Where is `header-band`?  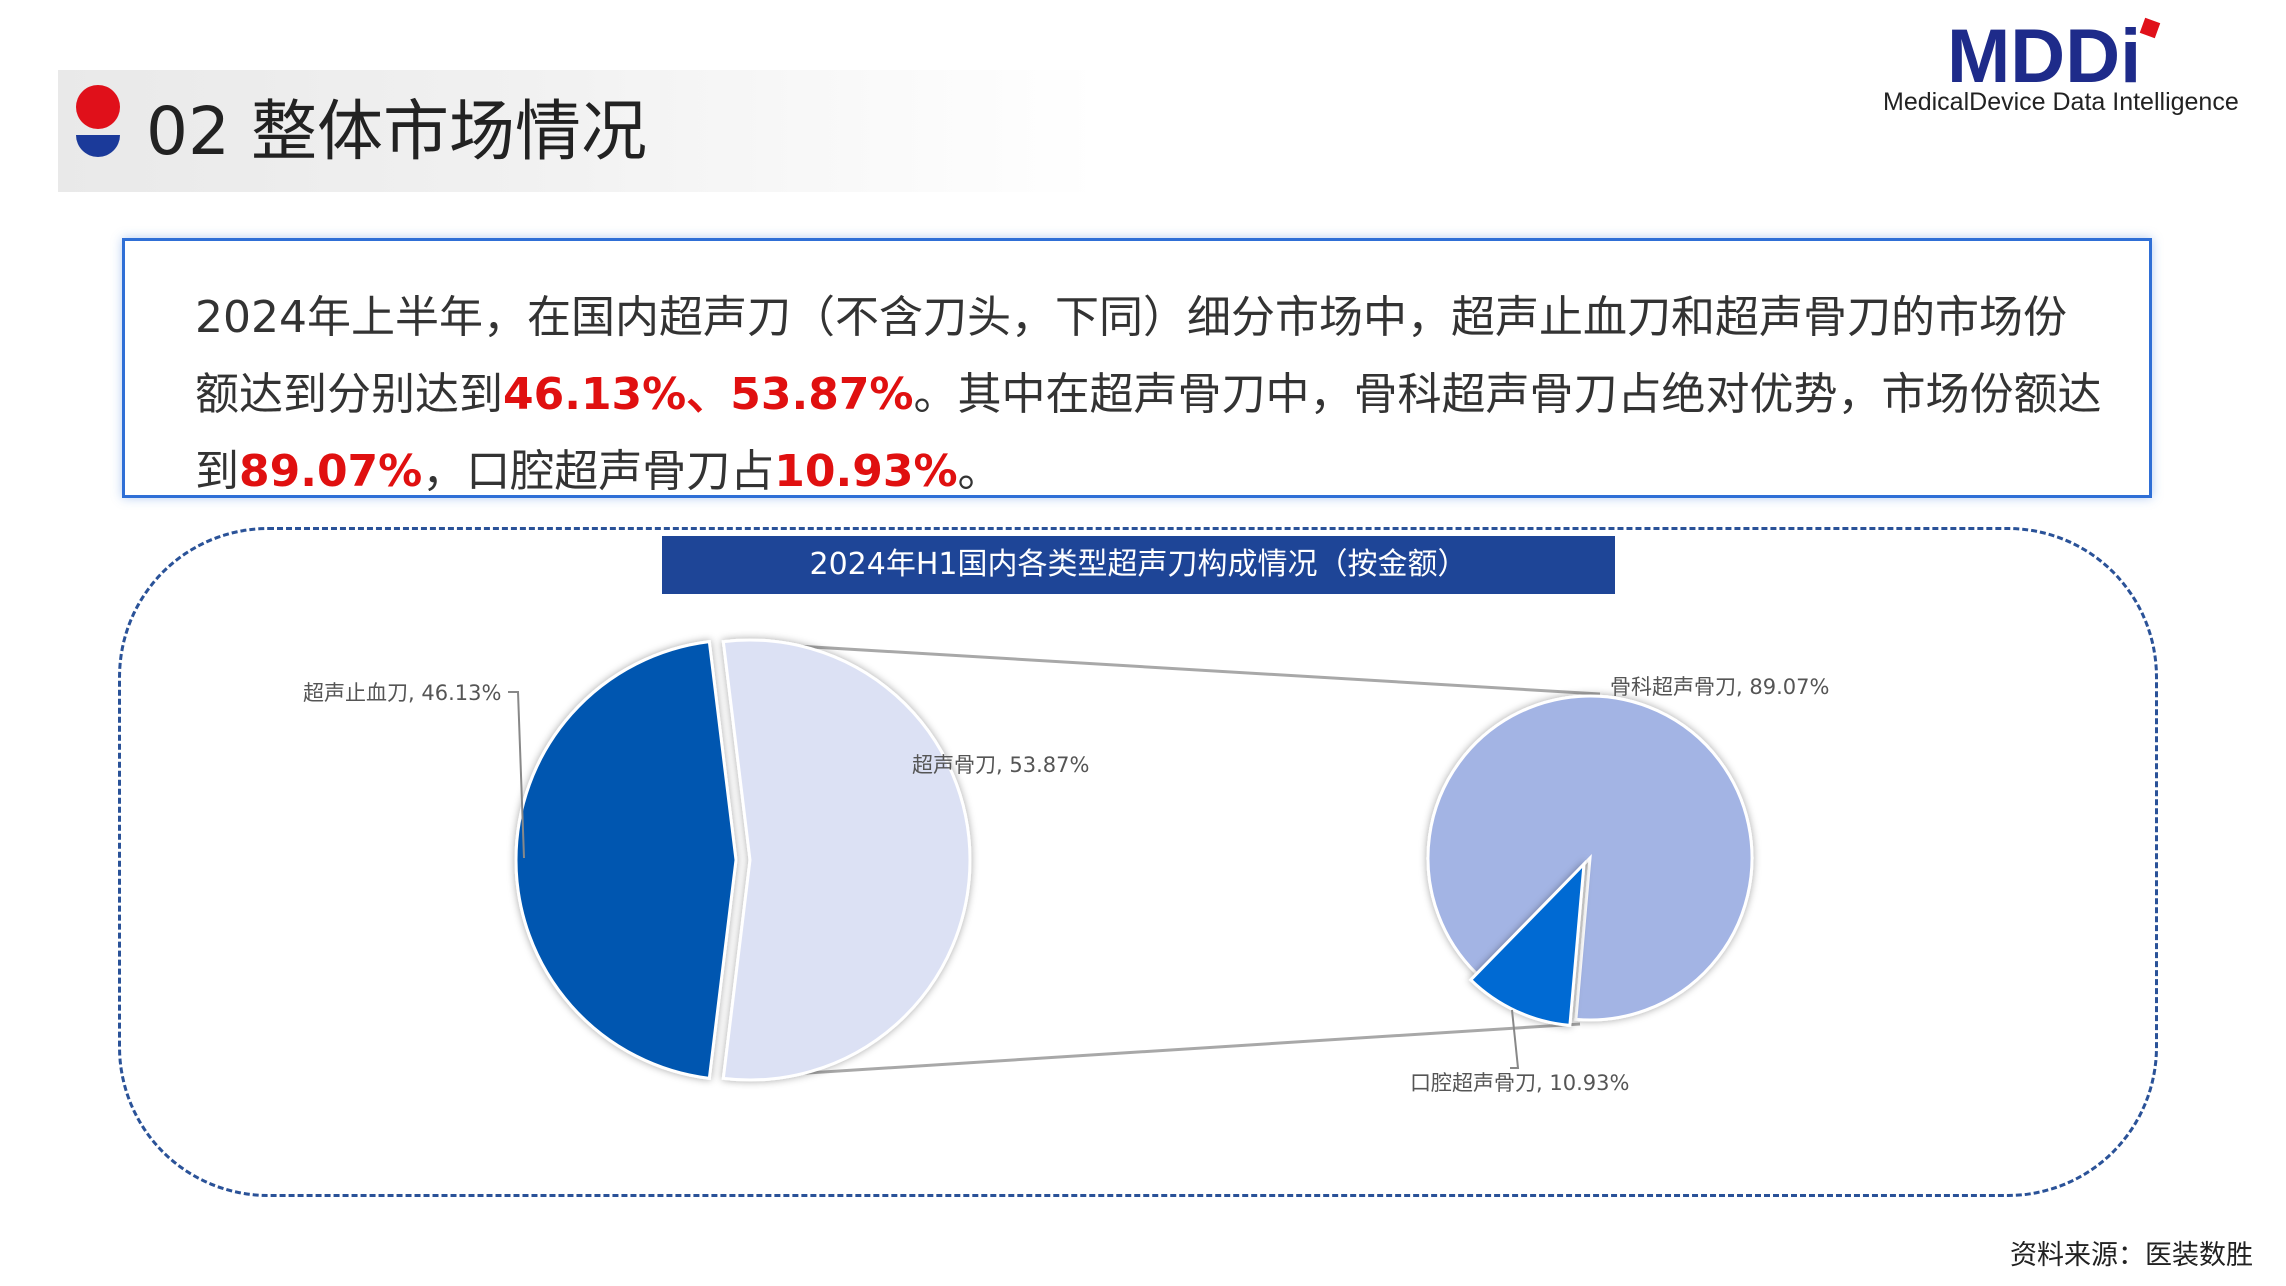
header-band is located at coordinates (578, 131).